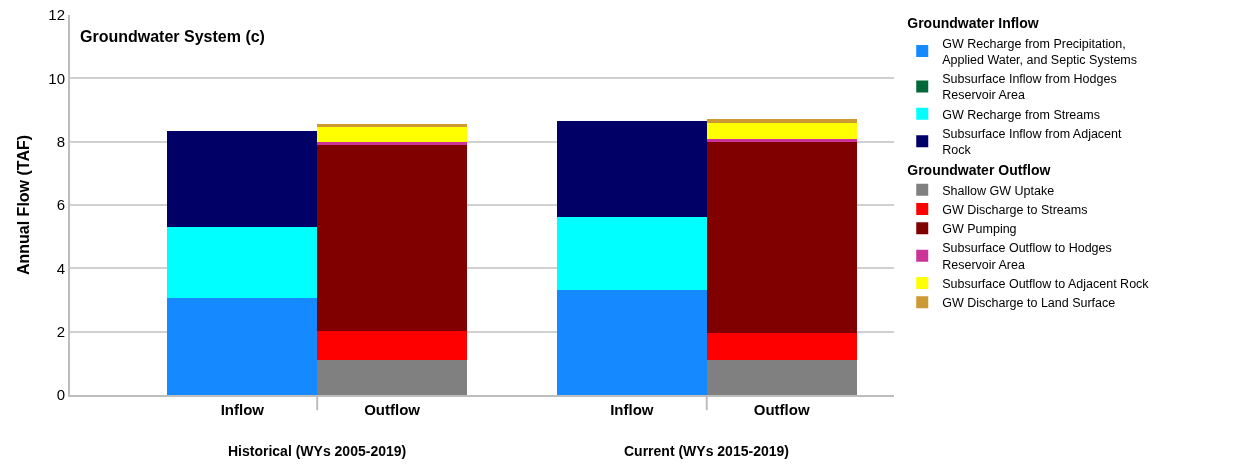 The height and width of the screenshot is (467, 1234). Describe the element at coordinates (1015, 209) in the screenshot. I see `legend-label: GW Discharge to Streams` at that location.